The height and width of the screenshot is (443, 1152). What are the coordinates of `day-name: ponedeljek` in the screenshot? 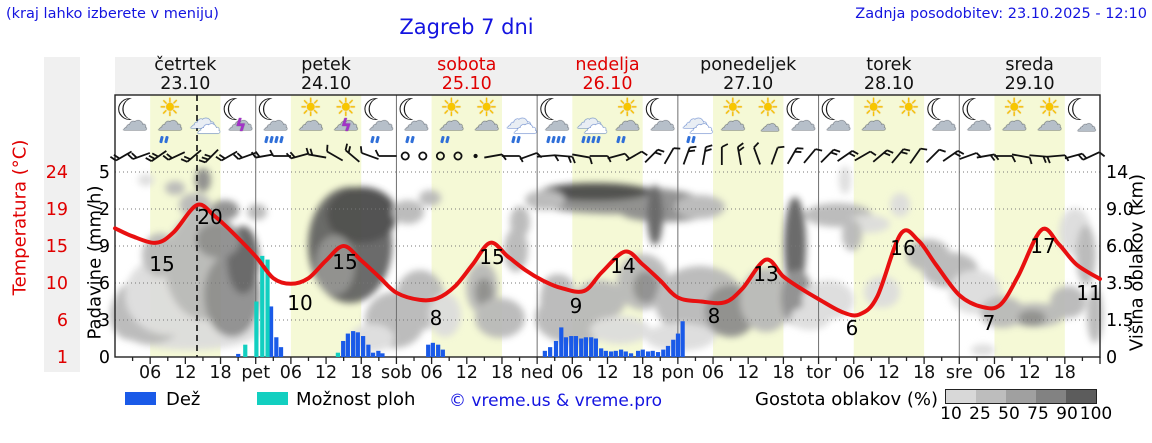 It's located at (748, 65).